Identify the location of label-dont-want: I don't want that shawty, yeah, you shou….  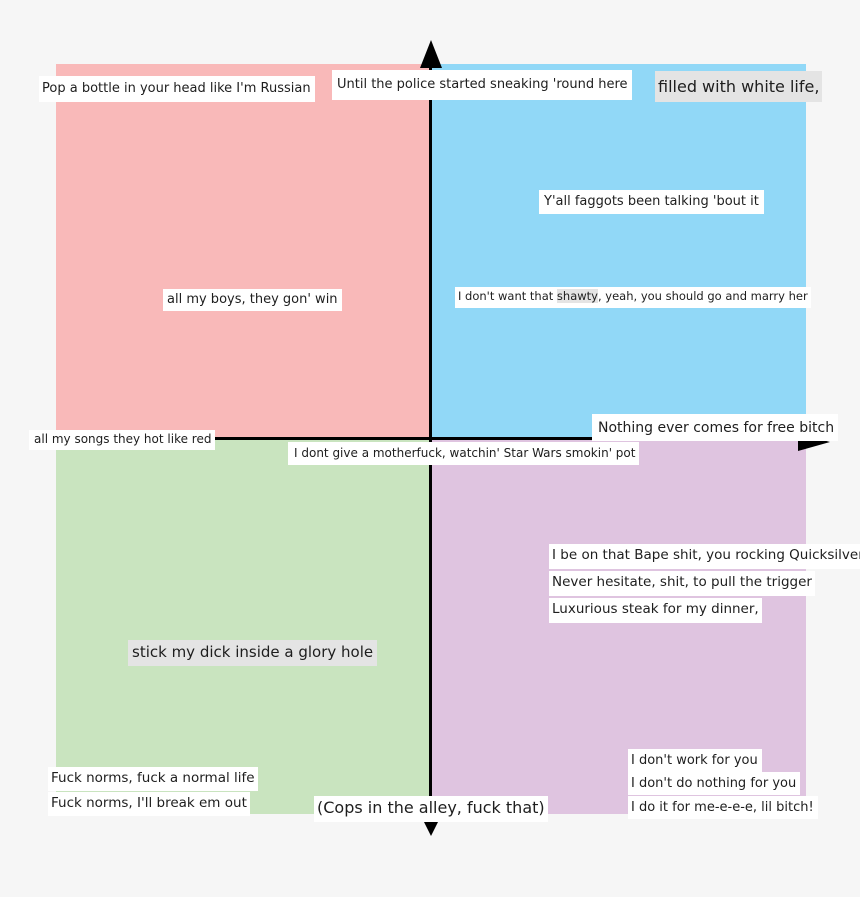
(633, 297).